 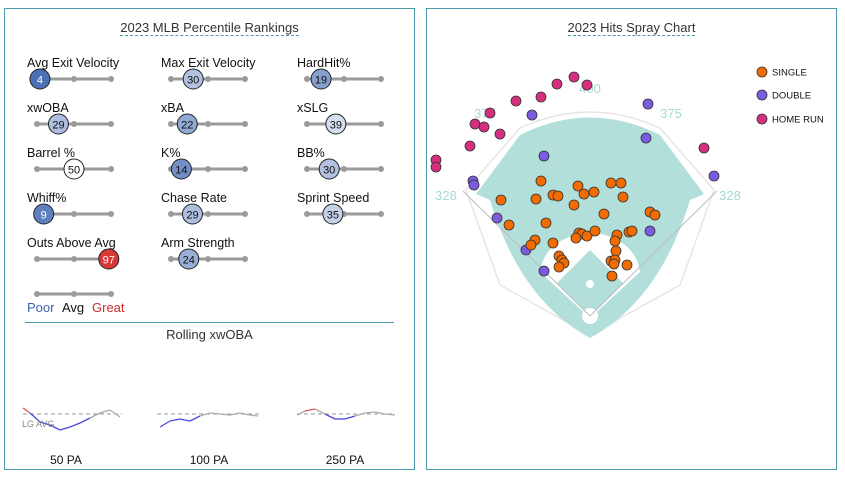 I want to click on percentile-slider: 97, so click(x=77, y=259).